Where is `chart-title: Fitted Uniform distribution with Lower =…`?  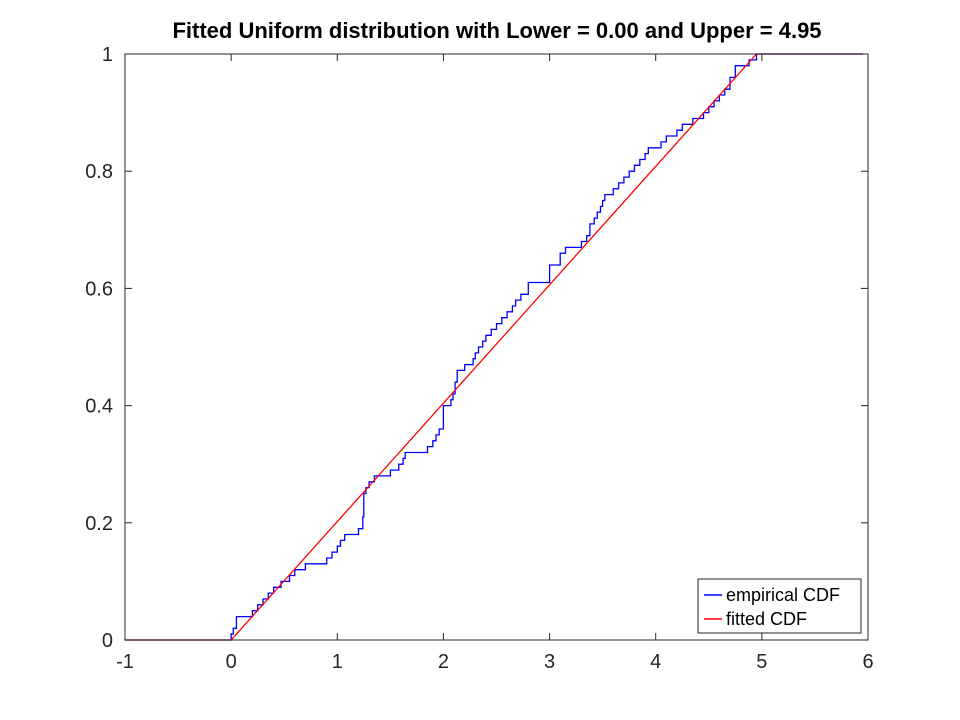
chart-title: Fitted Uniform distribution with Lower =… is located at coordinates (496, 30).